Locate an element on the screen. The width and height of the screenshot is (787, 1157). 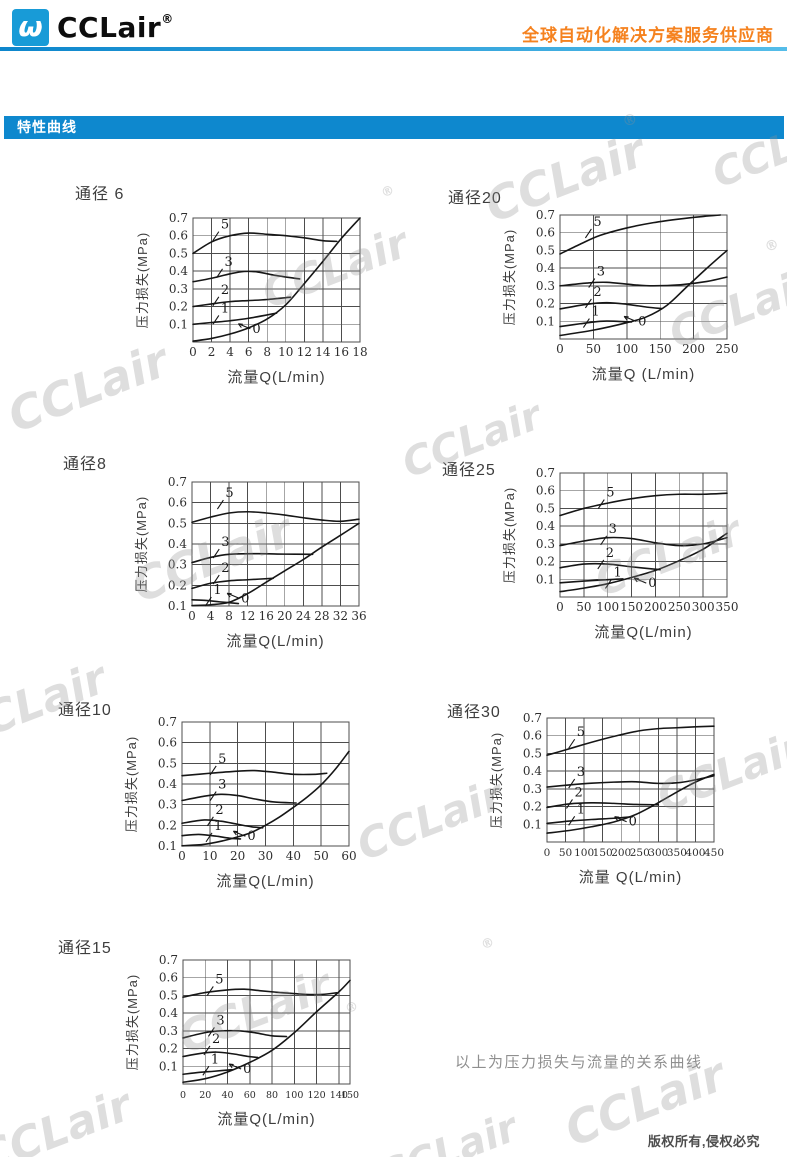
chart-title-d8: 通径8 is located at coordinates (85, 464).